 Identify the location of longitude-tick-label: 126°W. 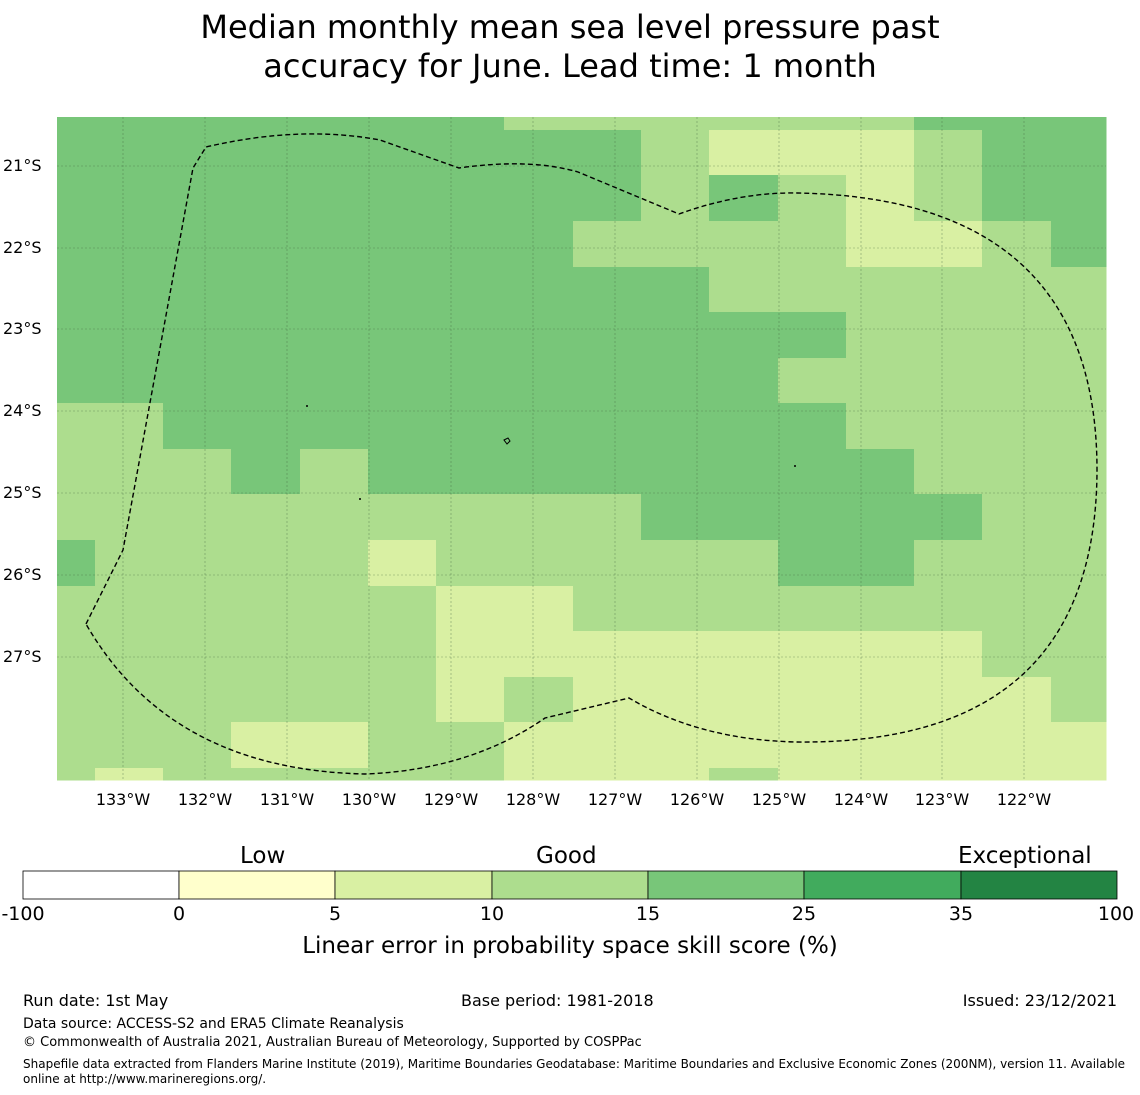
(697, 799).